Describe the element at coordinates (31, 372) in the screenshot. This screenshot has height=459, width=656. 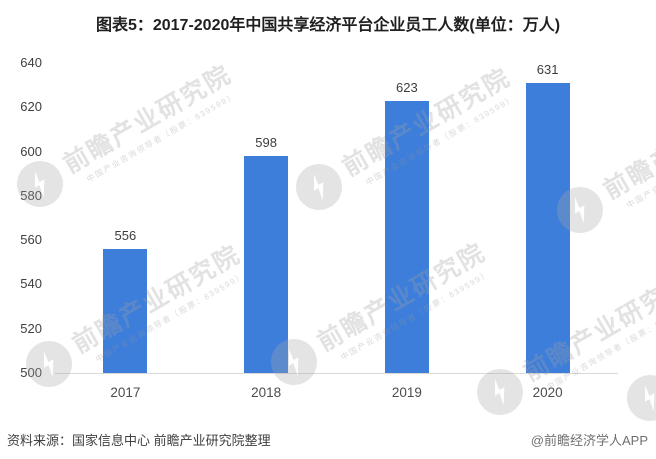
I see `y-axis-tick-label: 500` at that location.